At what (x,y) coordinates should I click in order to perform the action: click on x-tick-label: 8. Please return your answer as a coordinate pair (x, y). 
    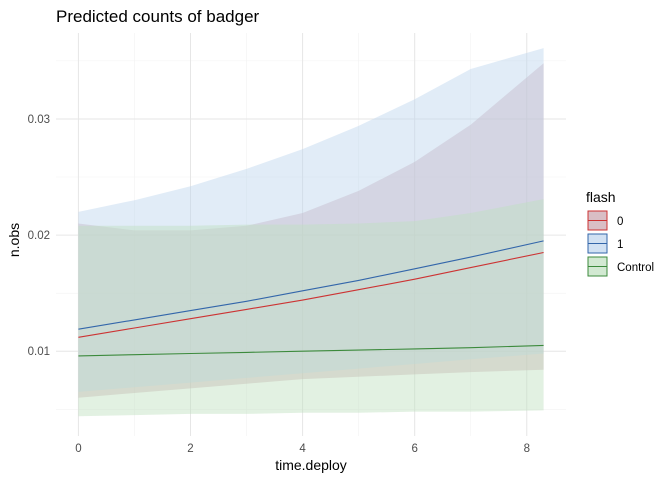
    Looking at the image, I should click on (527, 449).